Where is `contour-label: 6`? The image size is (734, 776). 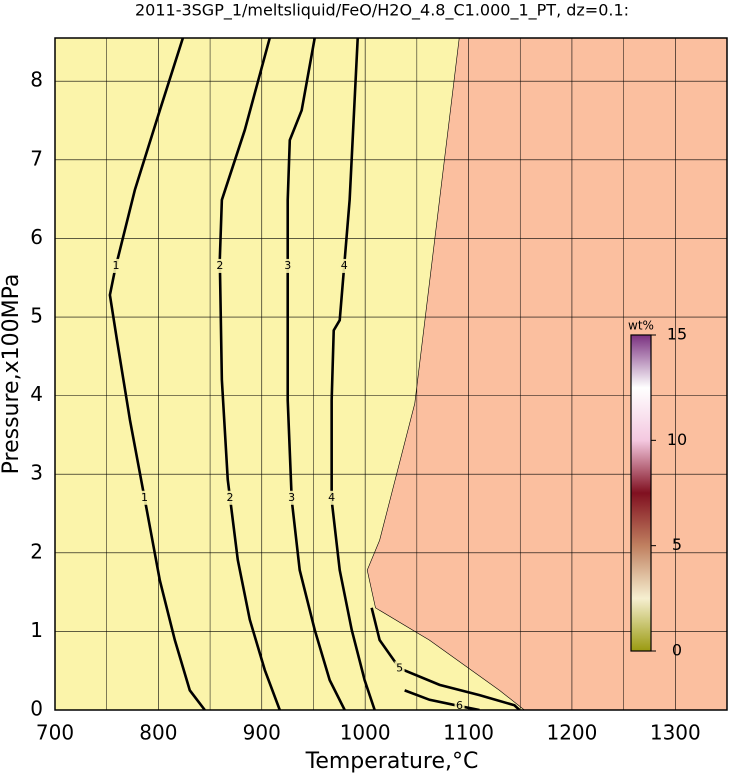 contour-label: 6 is located at coordinates (459, 705).